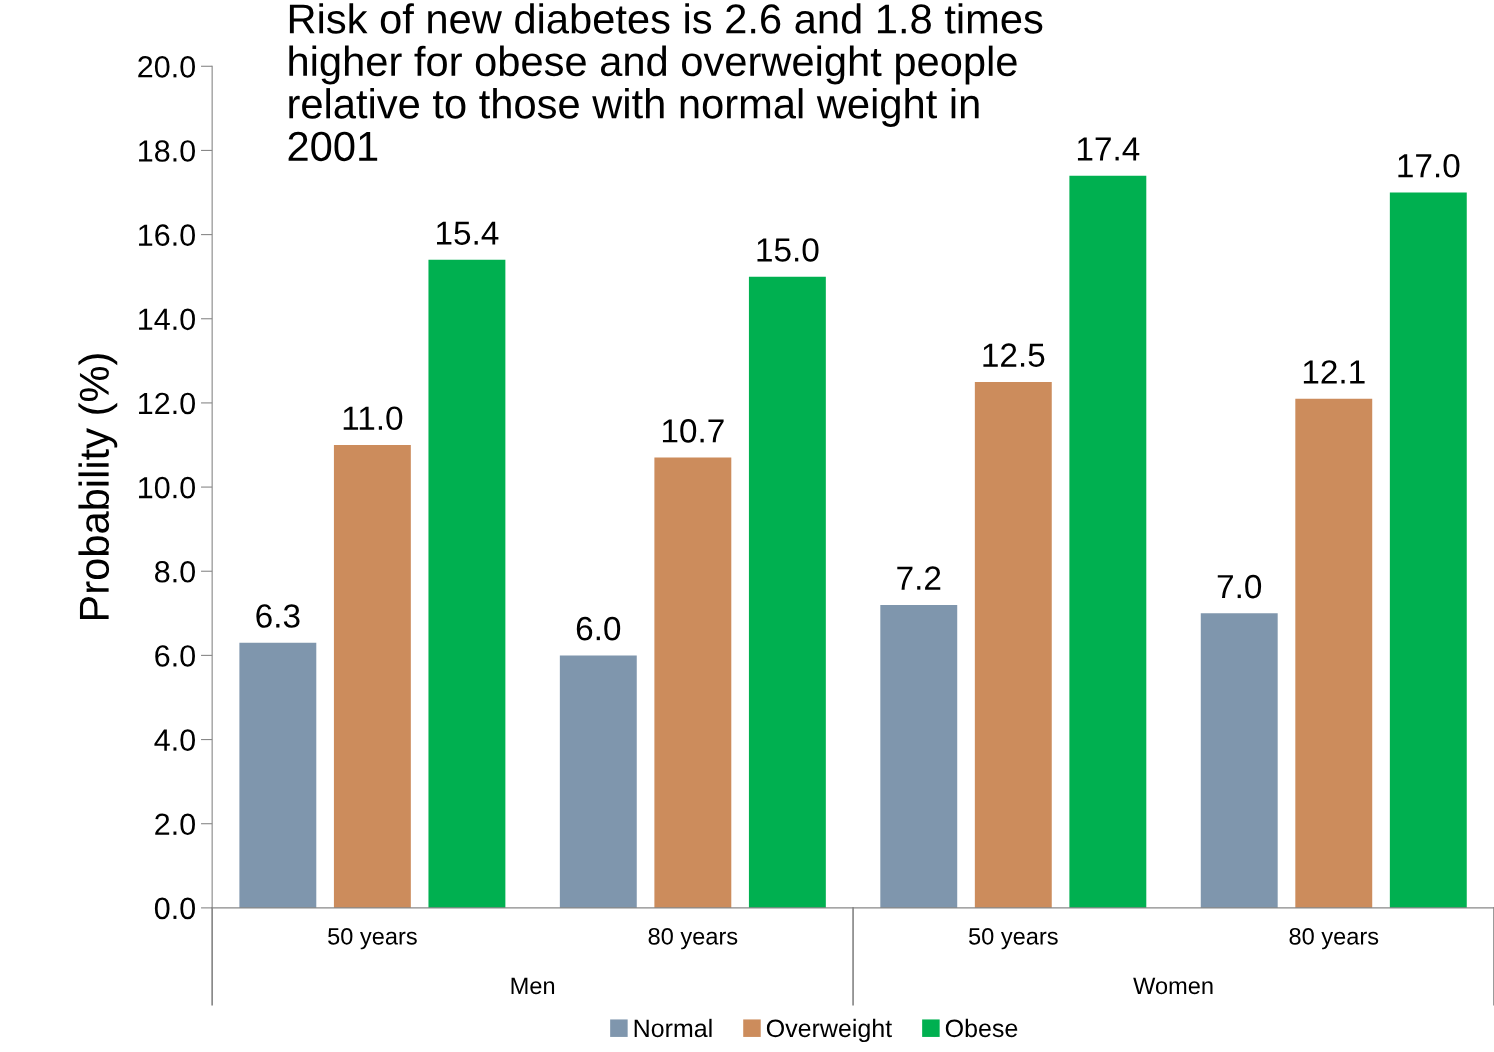 The width and height of the screenshot is (1494, 1052). I want to click on y-tick-label: 0.0, so click(174, 908).